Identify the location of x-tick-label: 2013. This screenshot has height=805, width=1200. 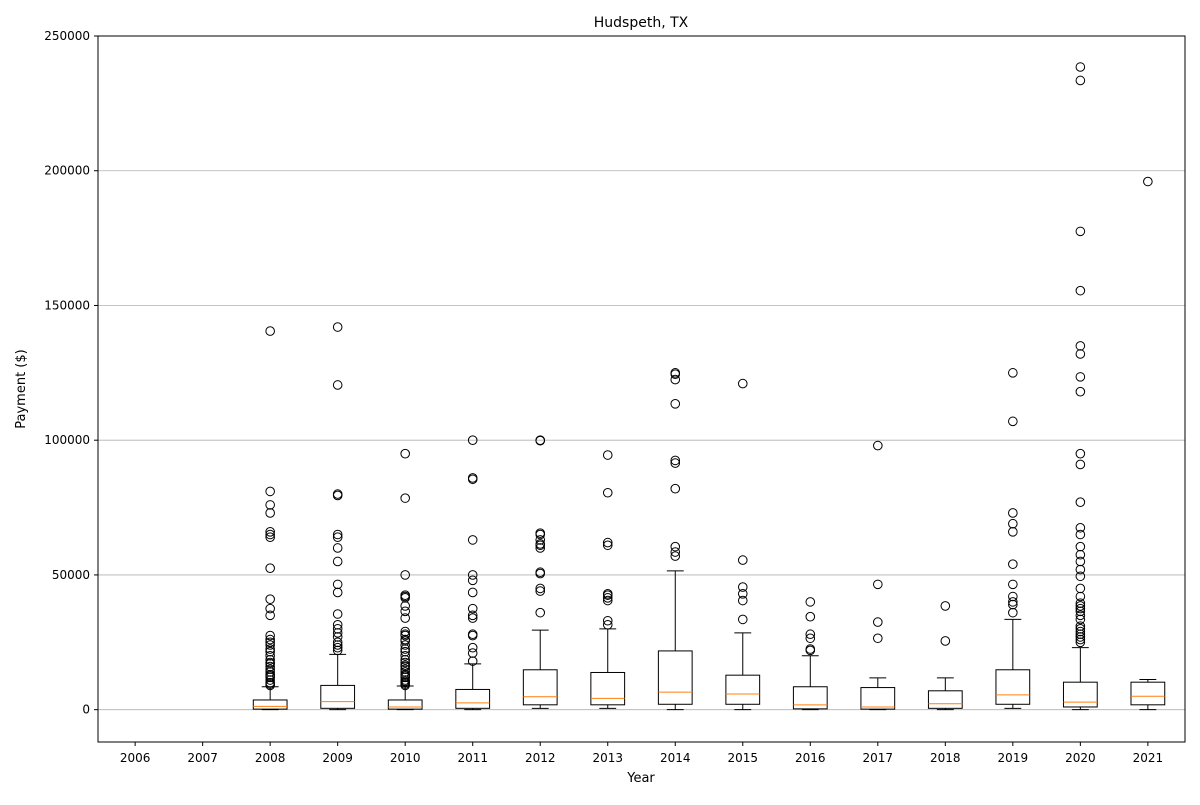
(607, 758).